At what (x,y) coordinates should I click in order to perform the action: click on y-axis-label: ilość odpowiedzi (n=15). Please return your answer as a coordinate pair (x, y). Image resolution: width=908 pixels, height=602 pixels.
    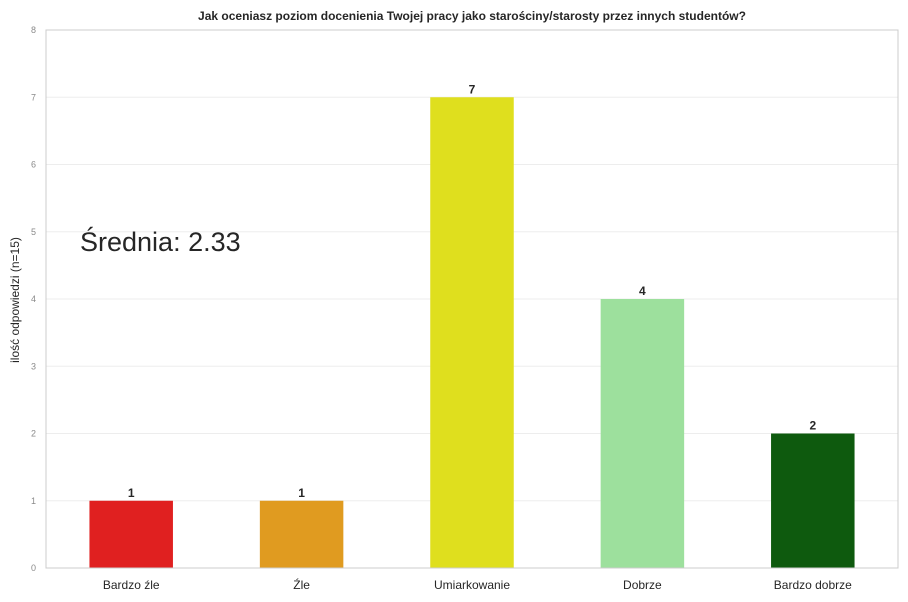
    Looking at the image, I should click on (15, 300).